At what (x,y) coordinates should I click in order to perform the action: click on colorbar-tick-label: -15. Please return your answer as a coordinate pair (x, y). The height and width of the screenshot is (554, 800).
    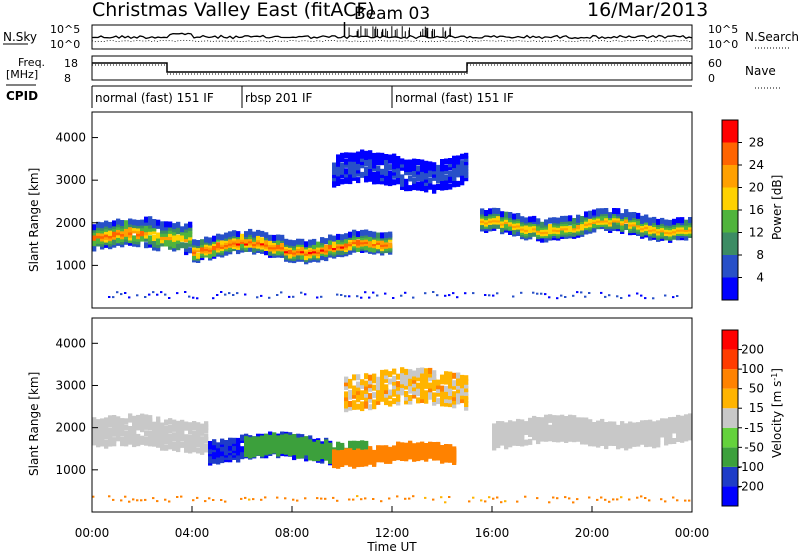
    Looking at the image, I should click on (754, 428).